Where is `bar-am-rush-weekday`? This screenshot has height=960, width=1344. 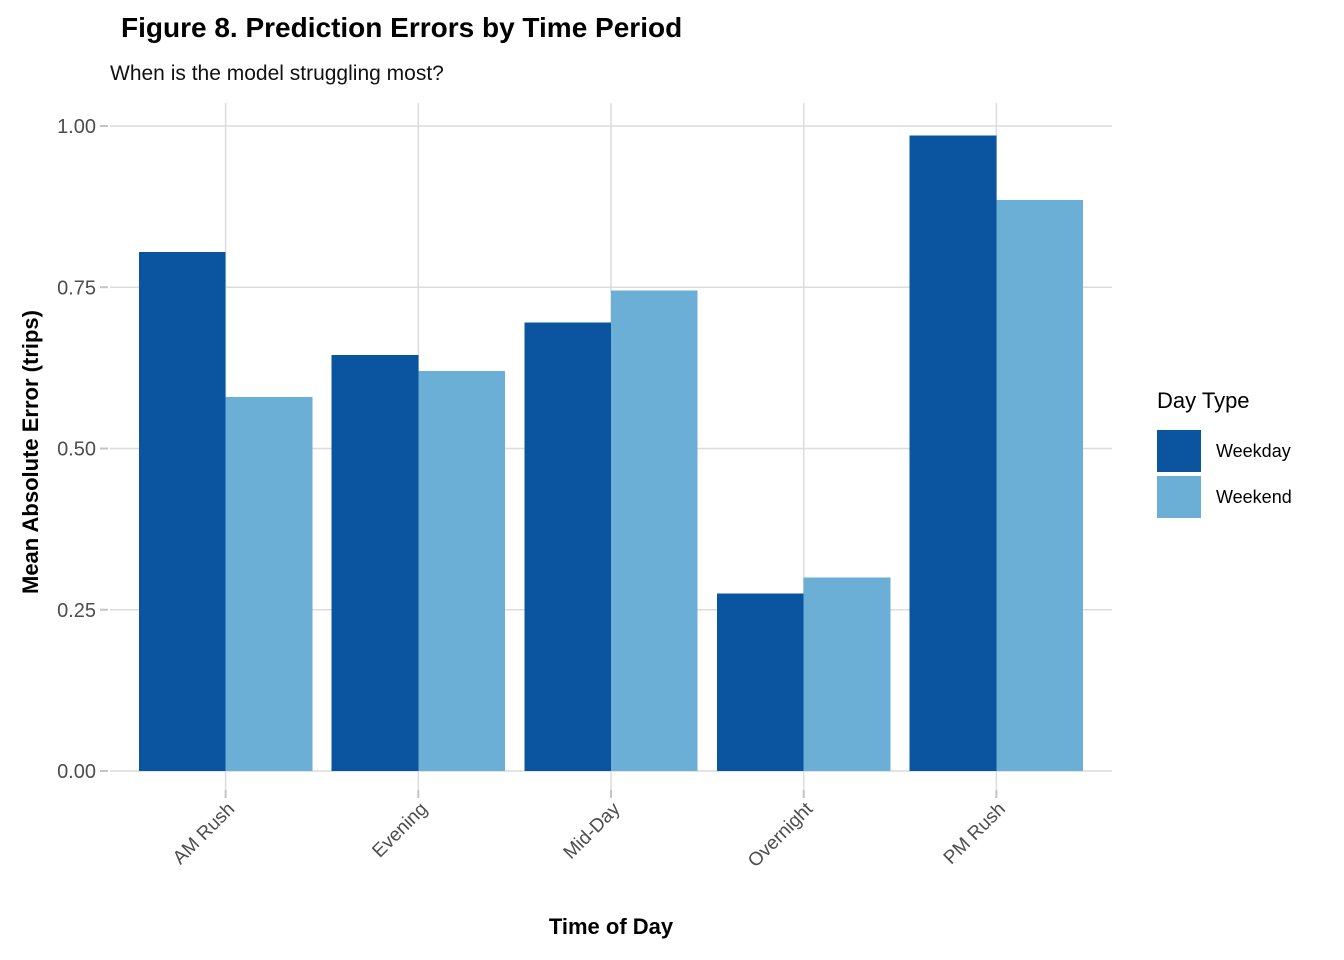 bar-am-rush-weekday is located at coordinates (182, 511).